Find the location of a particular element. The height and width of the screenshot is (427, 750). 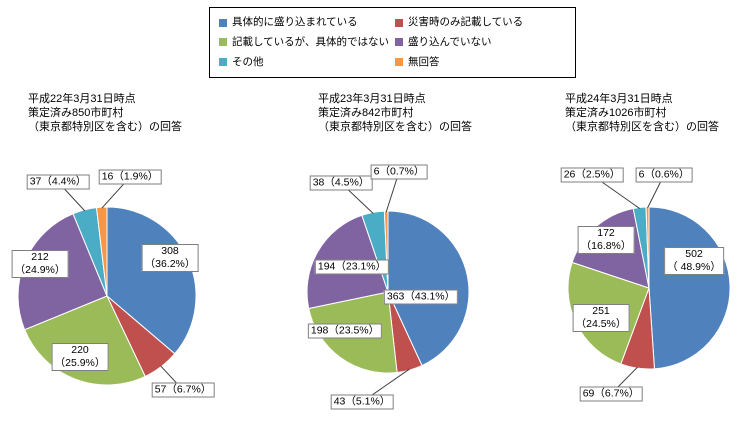

pie3-title-line3: （東京都特別区を含む）の回答 is located at coordinates (642, 127).